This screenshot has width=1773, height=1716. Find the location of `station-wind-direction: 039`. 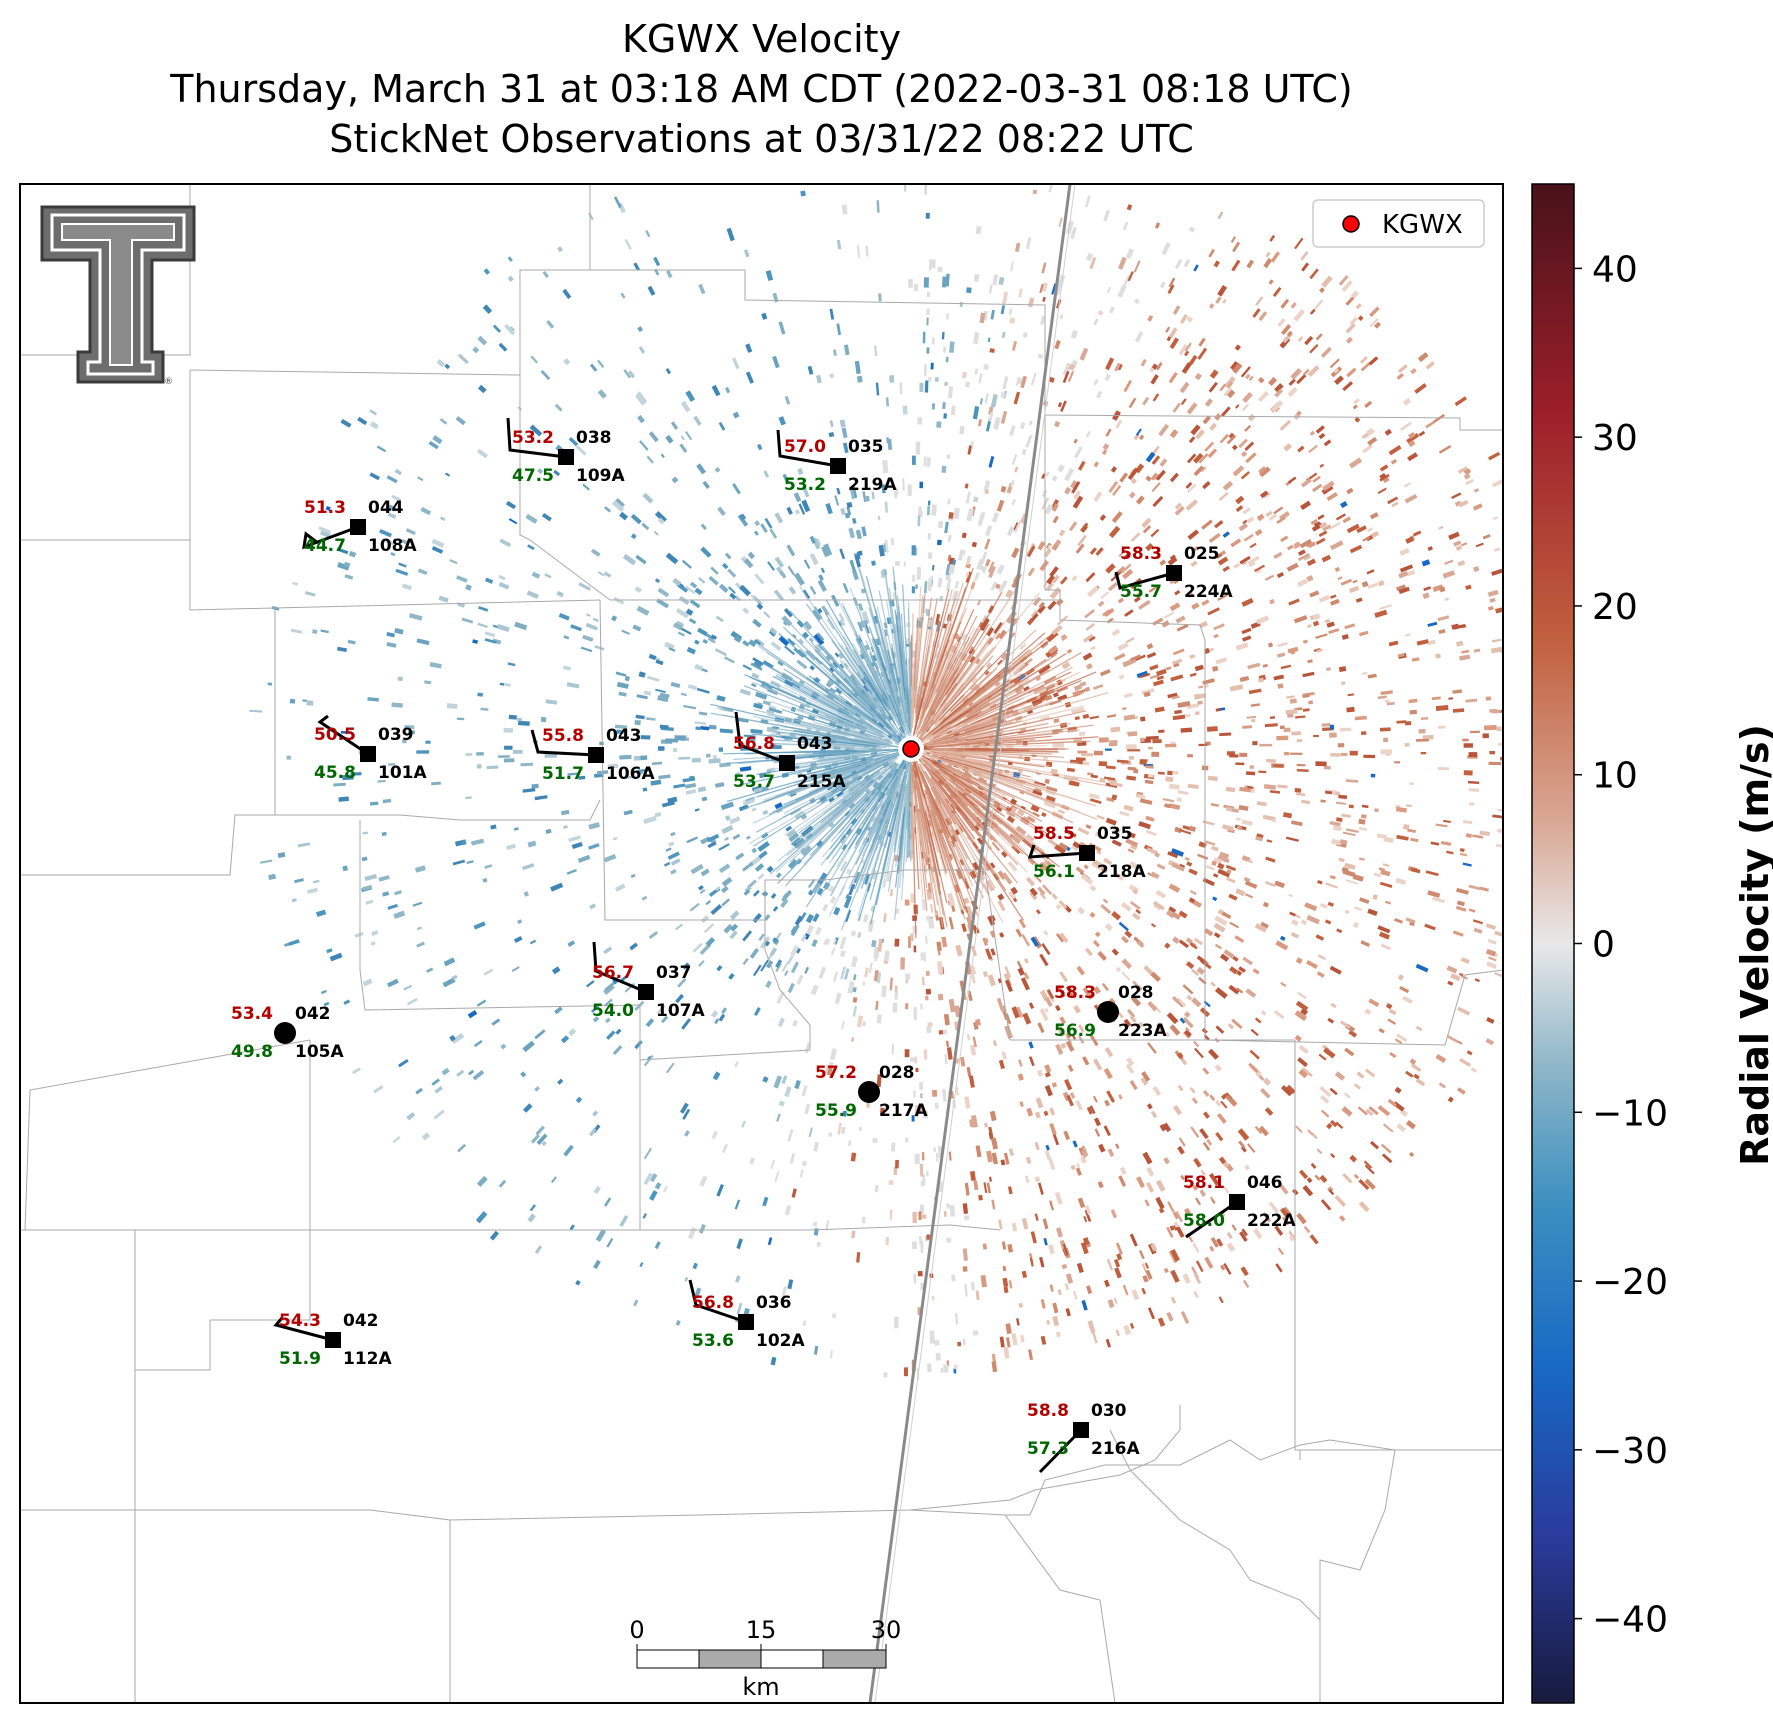

station-wind-direction: 039 is located at coordinates (396, 735).